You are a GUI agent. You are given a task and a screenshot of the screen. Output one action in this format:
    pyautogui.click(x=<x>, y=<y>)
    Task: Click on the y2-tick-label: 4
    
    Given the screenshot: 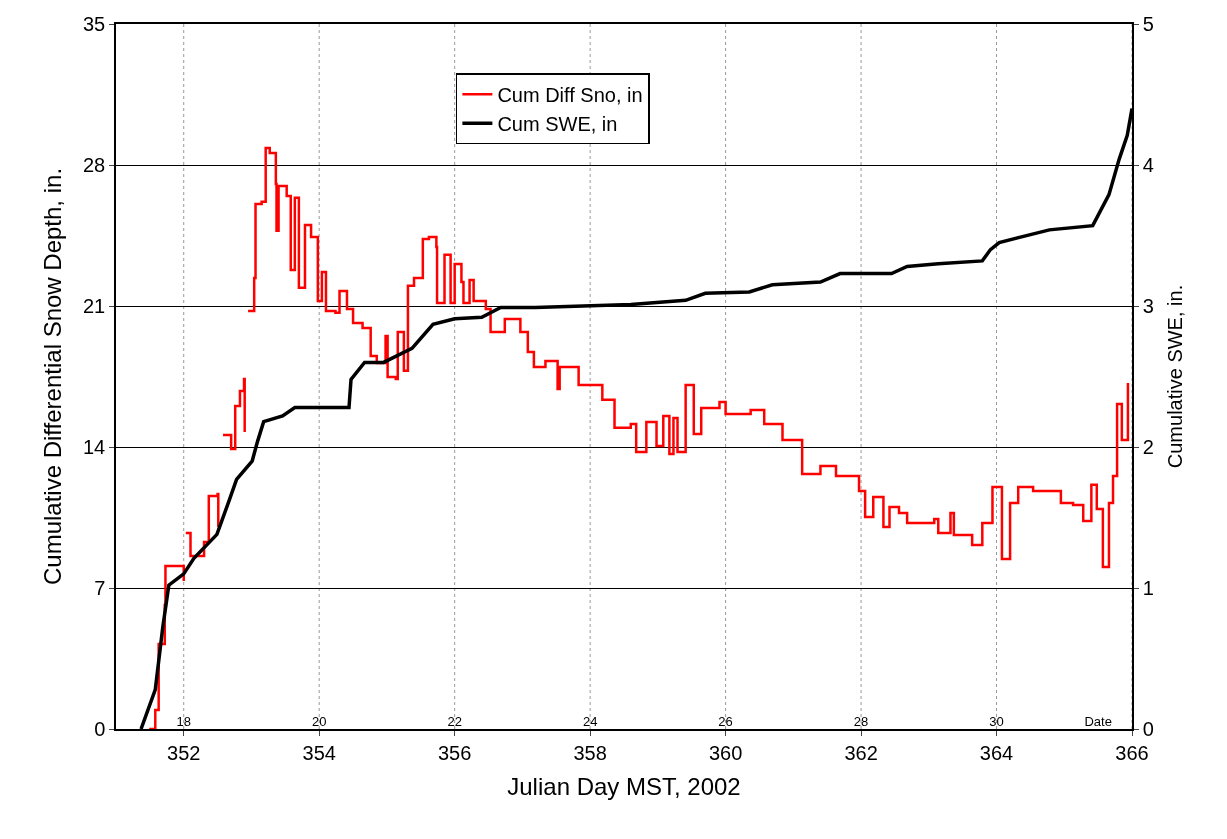 What is the action you would take?
    pyautogui.click(x=1148, y=165)
    